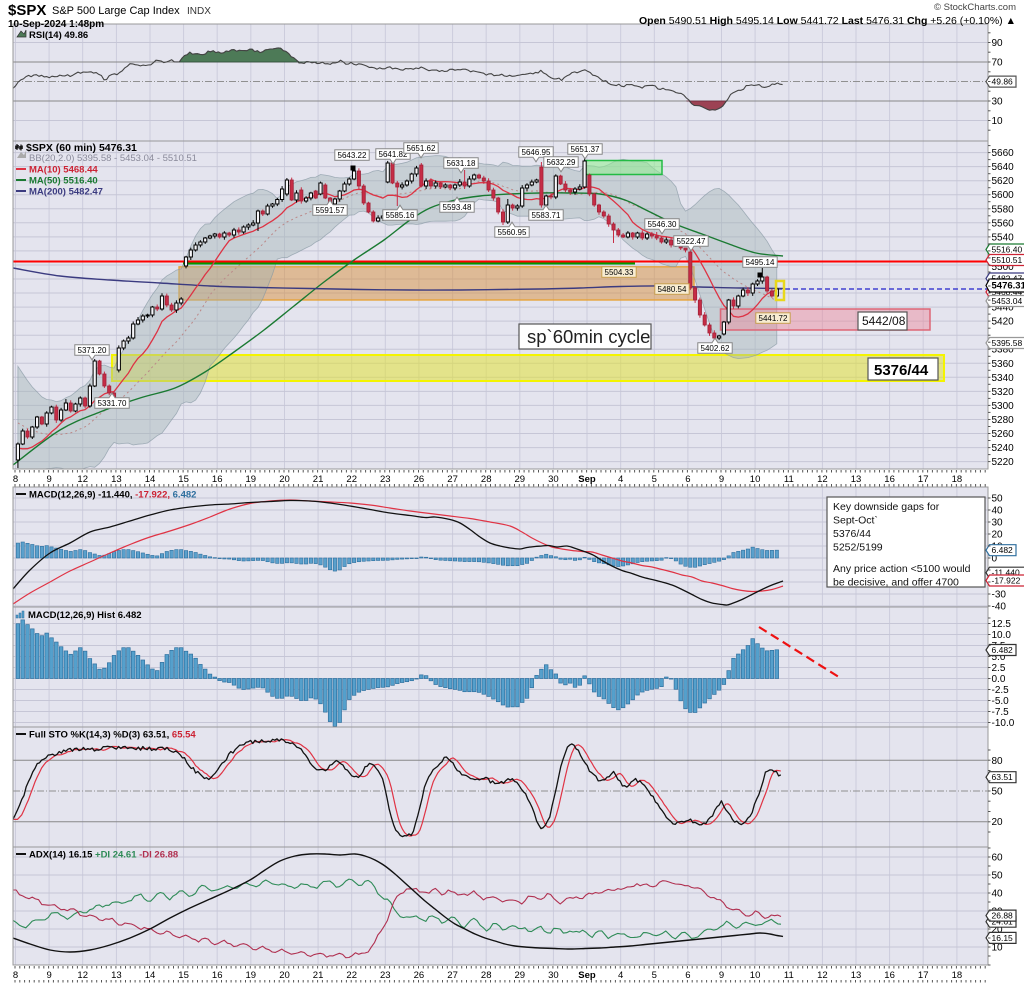 The height and width of the screenshot is (988, 1024). Describe the element at coordinates (1003, 392) in the screenshot. I see `svg-text: 5320` at that location.